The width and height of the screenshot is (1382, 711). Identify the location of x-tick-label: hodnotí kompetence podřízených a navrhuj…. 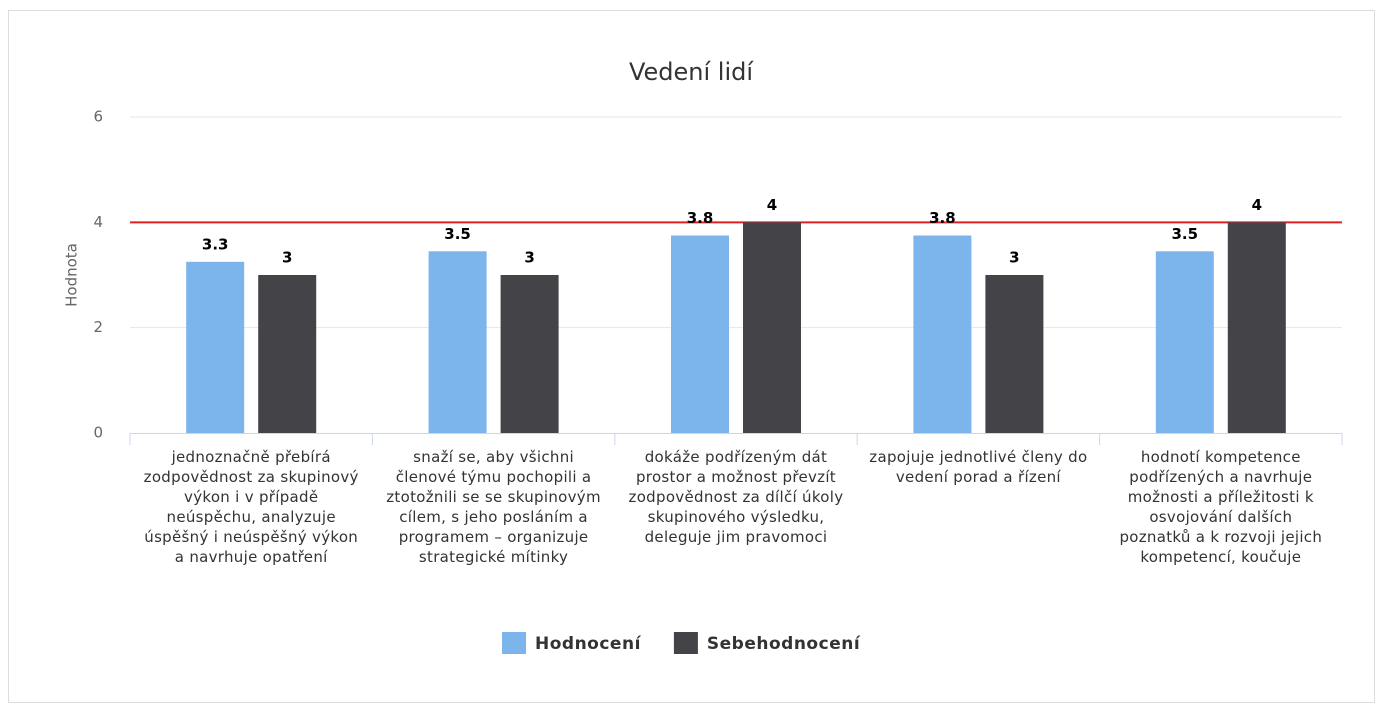
(1221, 507).